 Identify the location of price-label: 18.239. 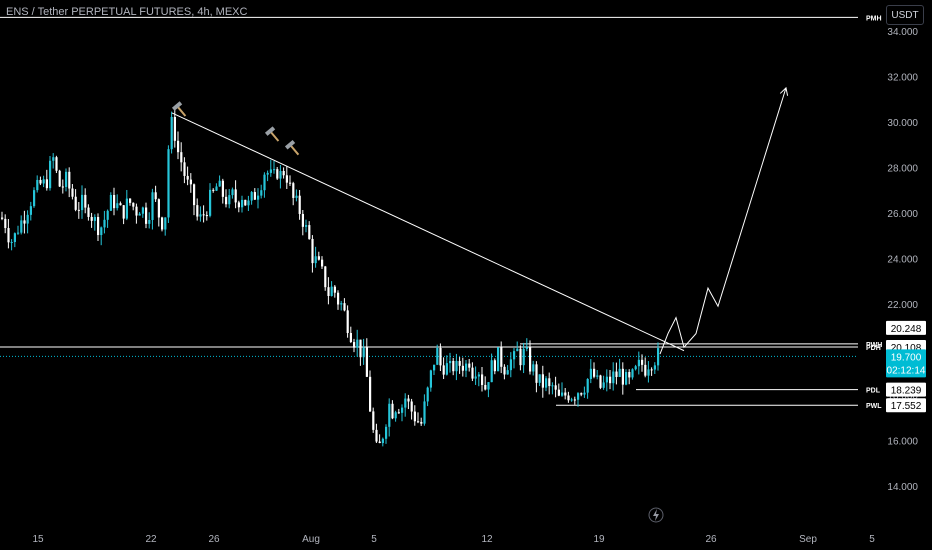
(906, 389).